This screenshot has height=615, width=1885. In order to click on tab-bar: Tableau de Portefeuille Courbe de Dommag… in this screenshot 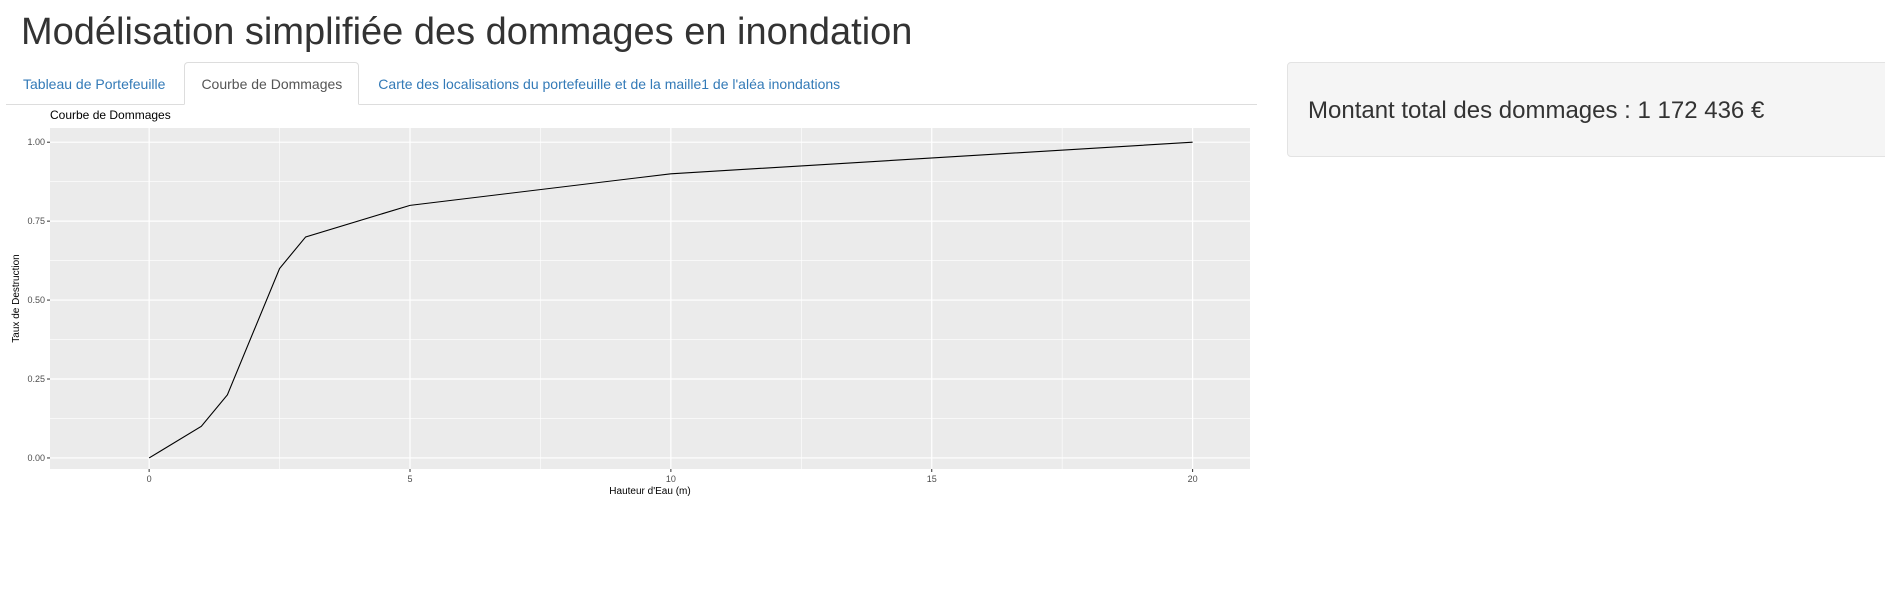, I will do `click(631, 83)`.